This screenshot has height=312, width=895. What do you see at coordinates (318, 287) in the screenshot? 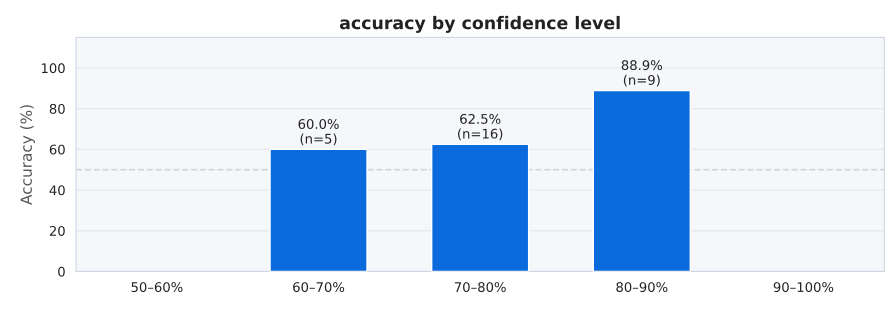
I see `x-tick-label: 60–70%` at bounding box center [318, 287].